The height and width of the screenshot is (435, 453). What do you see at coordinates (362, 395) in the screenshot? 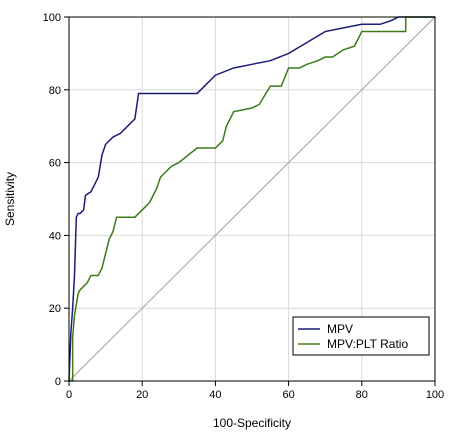
I see `x-tick-label-4: 80` at bounding box center [362, 395].